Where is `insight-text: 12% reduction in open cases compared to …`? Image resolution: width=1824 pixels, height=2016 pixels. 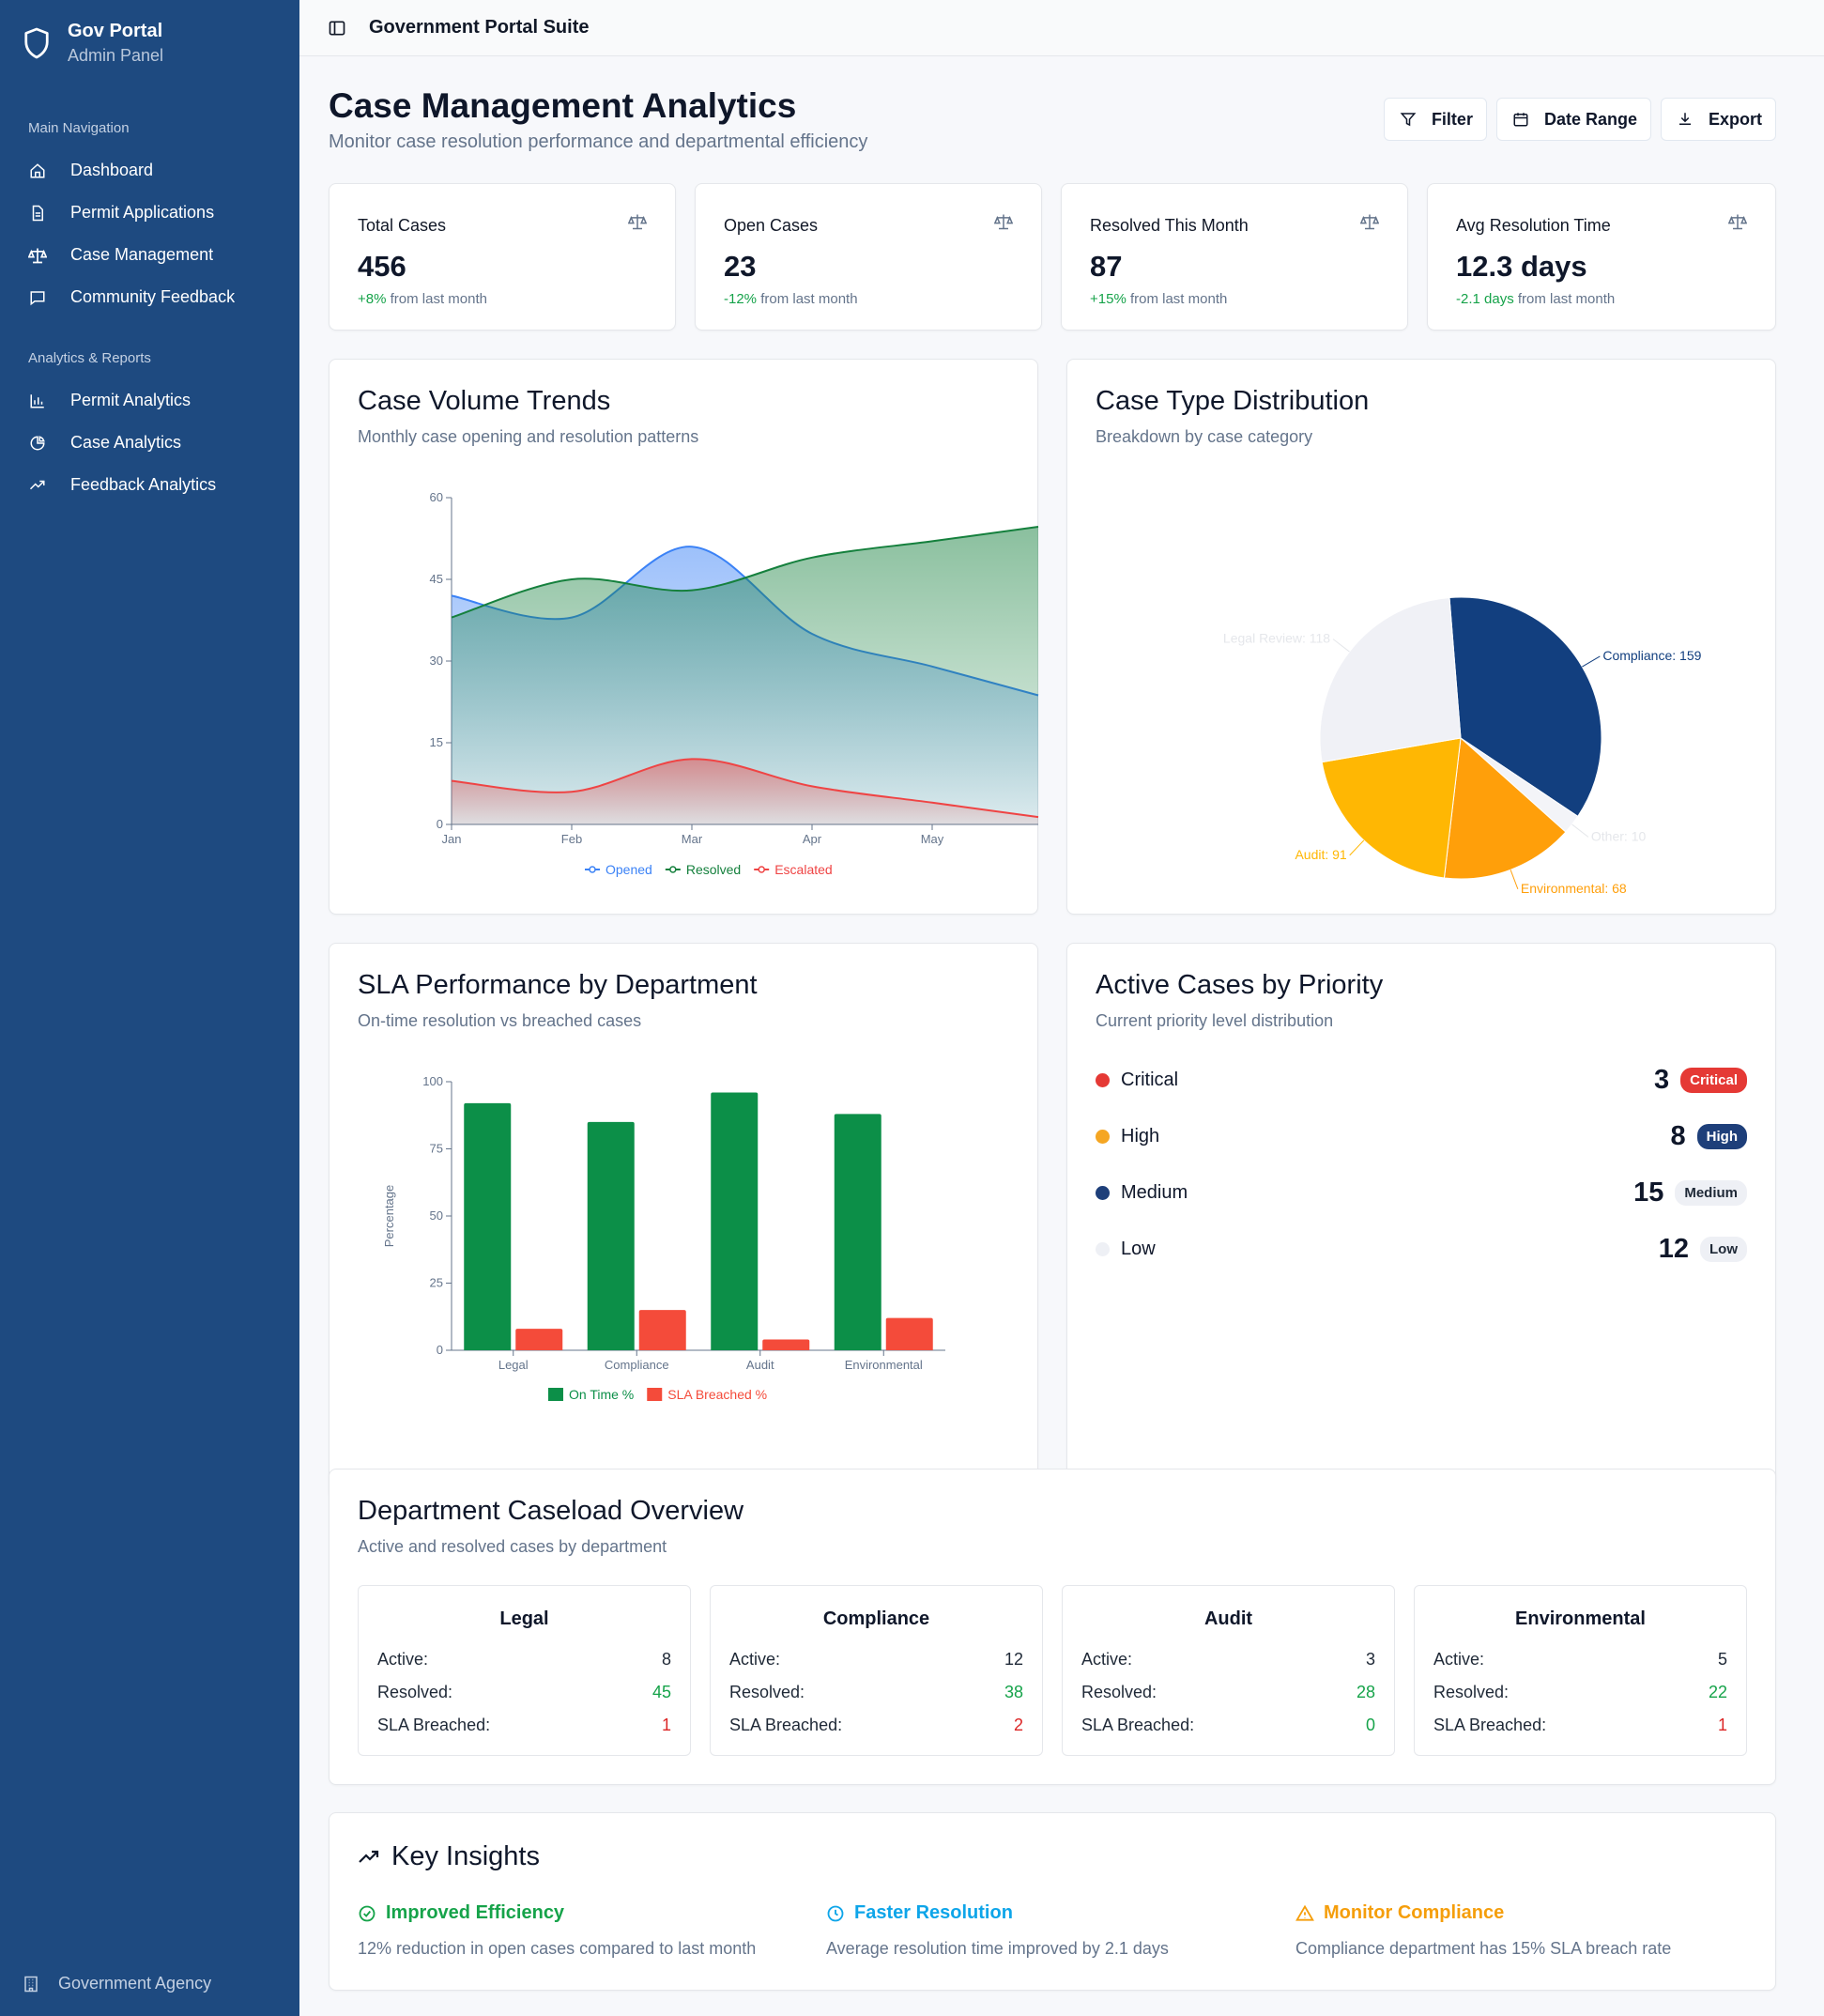 insight-text: 12% reduction in open cases compared to … is located at coordinates (557, 1949).